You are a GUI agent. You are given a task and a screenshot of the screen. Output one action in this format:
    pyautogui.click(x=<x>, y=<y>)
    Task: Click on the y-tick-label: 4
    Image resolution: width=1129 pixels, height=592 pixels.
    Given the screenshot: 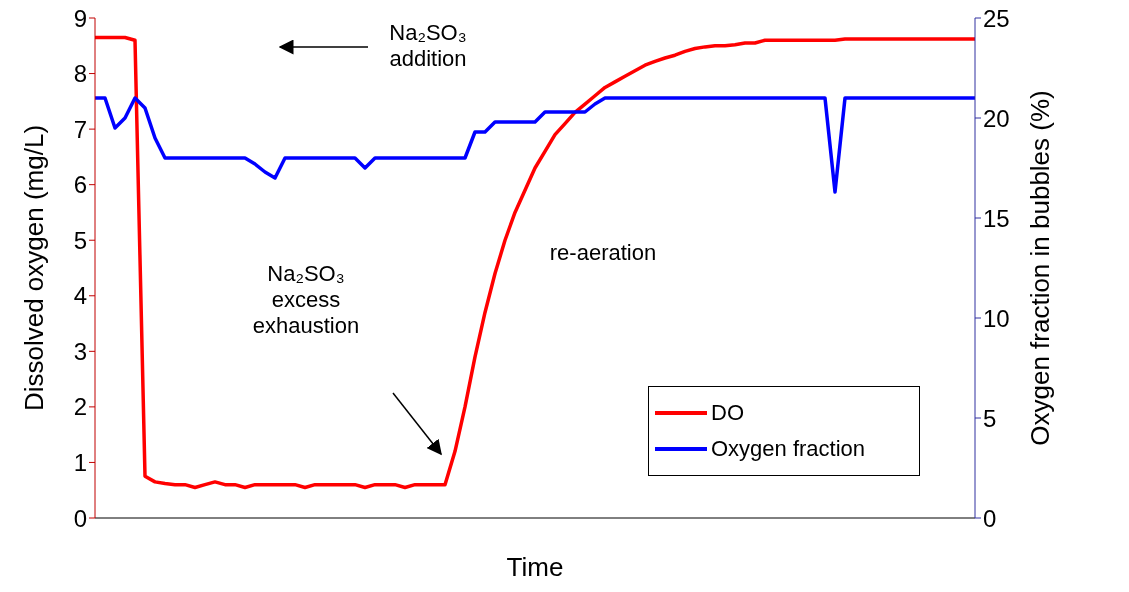 What is the action you would take?
    pyautogui.click(x=80, y=296)
    